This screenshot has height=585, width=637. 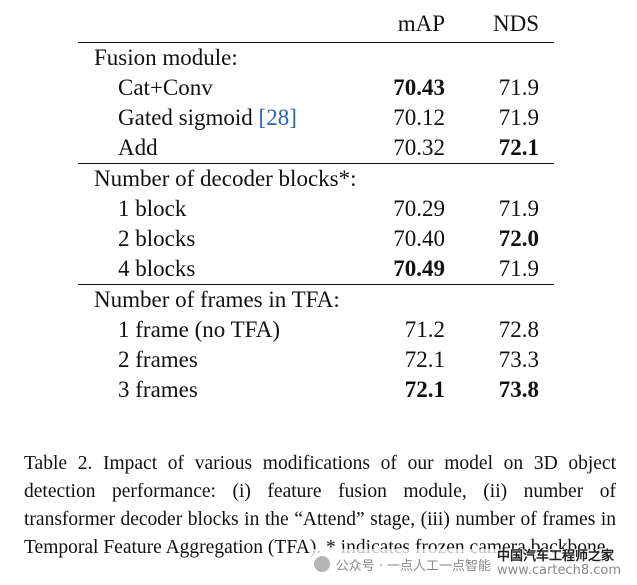 I want to click on table-row: Cat+Conv 70.43 71.9, so click(x=316, y=88).